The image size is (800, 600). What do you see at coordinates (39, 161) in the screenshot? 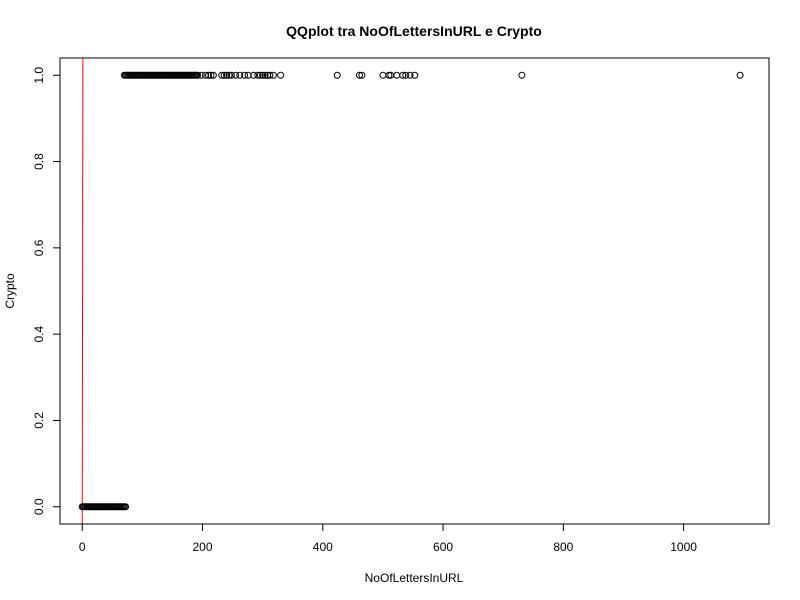
I see `y-tick-label: 0.8` at bounding box center [39, 161].